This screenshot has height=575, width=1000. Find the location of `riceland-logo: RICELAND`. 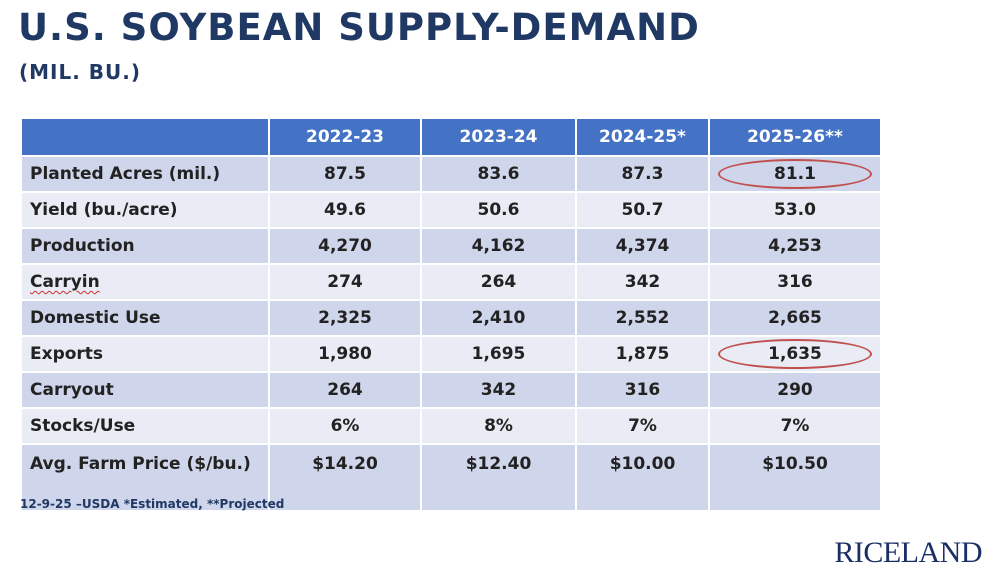

riceland-logo: RICELAND is located at coordinates (908, 552).